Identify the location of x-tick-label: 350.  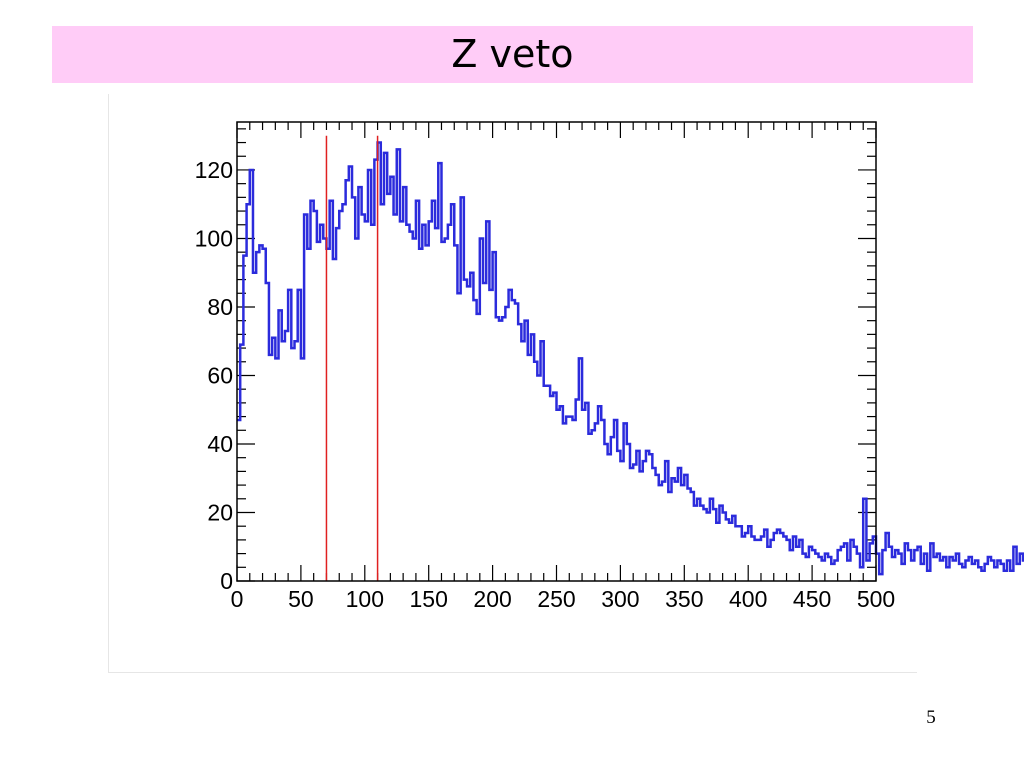
(684, 599).